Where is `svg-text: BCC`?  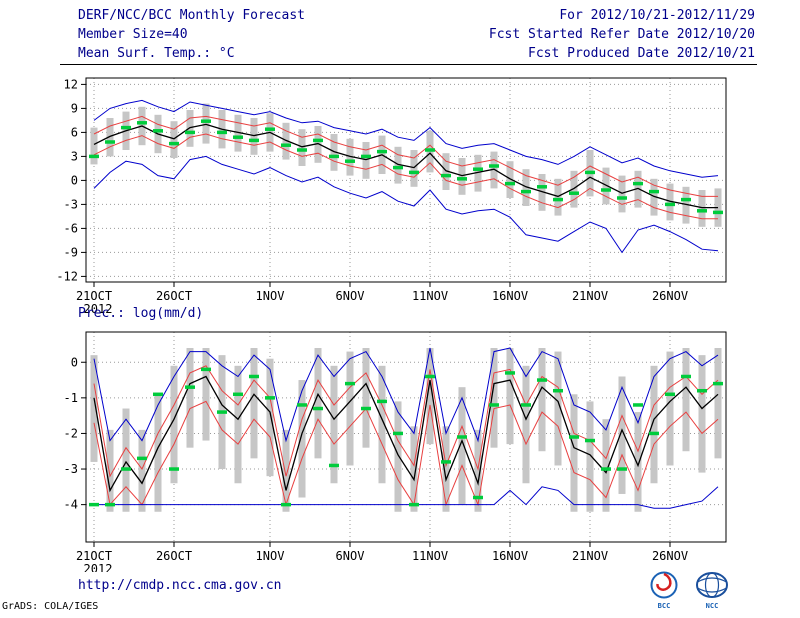 svg-text: BCC is located at coordinates (664, 606).